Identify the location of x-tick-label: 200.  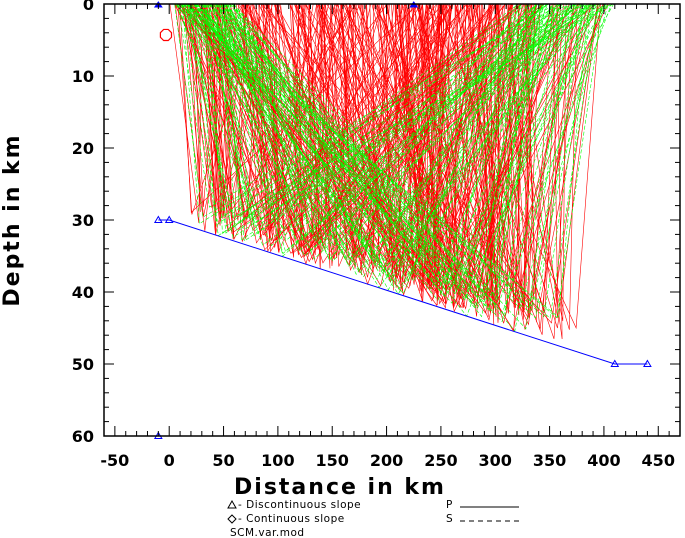
(386, 460).